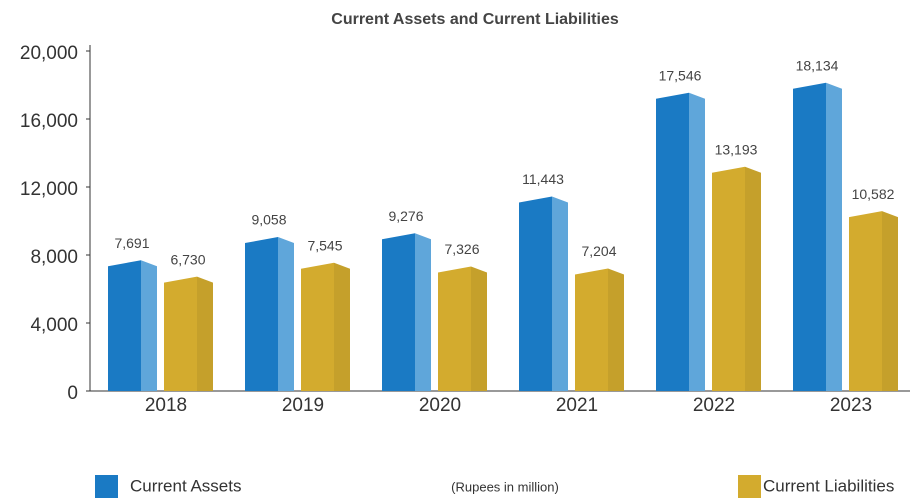  Describe the element at coordinates (851, 405) in the screenshot. I see `x-tick-label: 2023` at that location.